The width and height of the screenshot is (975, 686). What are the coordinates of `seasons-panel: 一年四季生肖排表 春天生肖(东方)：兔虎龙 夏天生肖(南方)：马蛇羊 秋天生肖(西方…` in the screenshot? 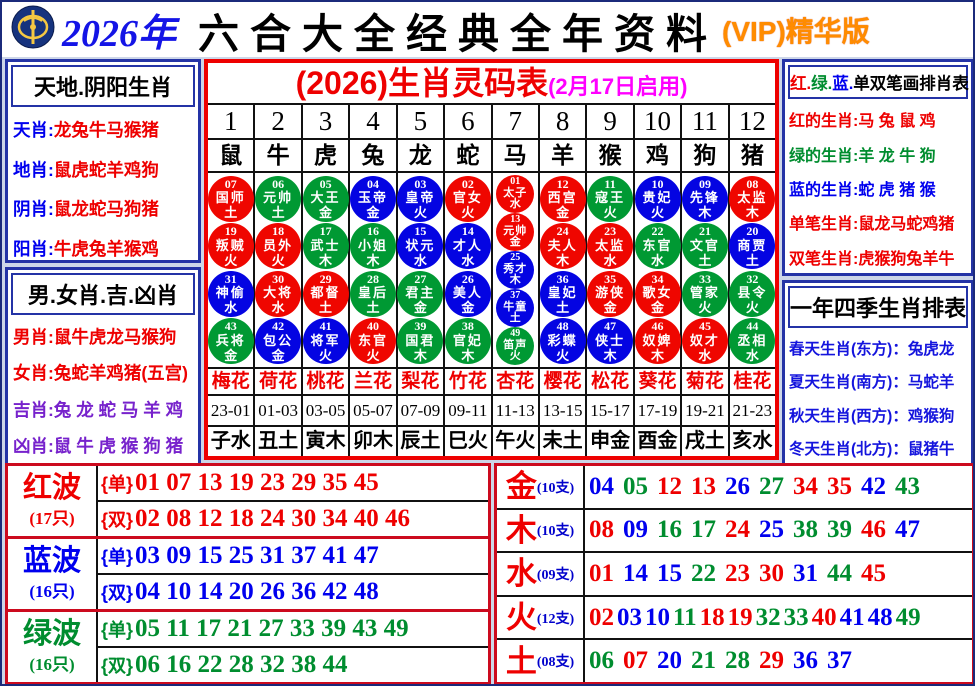 It's located at (877, 374).